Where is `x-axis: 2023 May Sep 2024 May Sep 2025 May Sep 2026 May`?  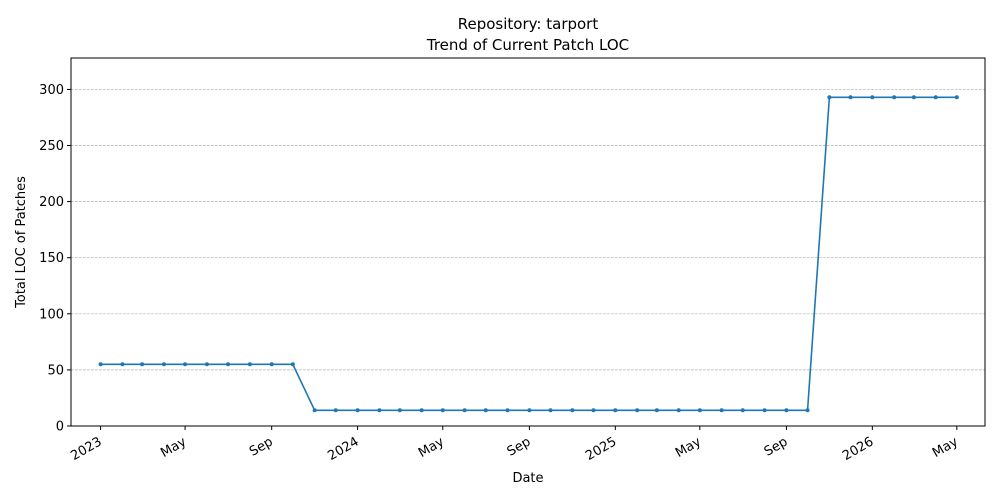 x-axis: 2023 May Sep 2024 May Sep 2025 May Sep 2026 May is located at coordinates (514, 445).